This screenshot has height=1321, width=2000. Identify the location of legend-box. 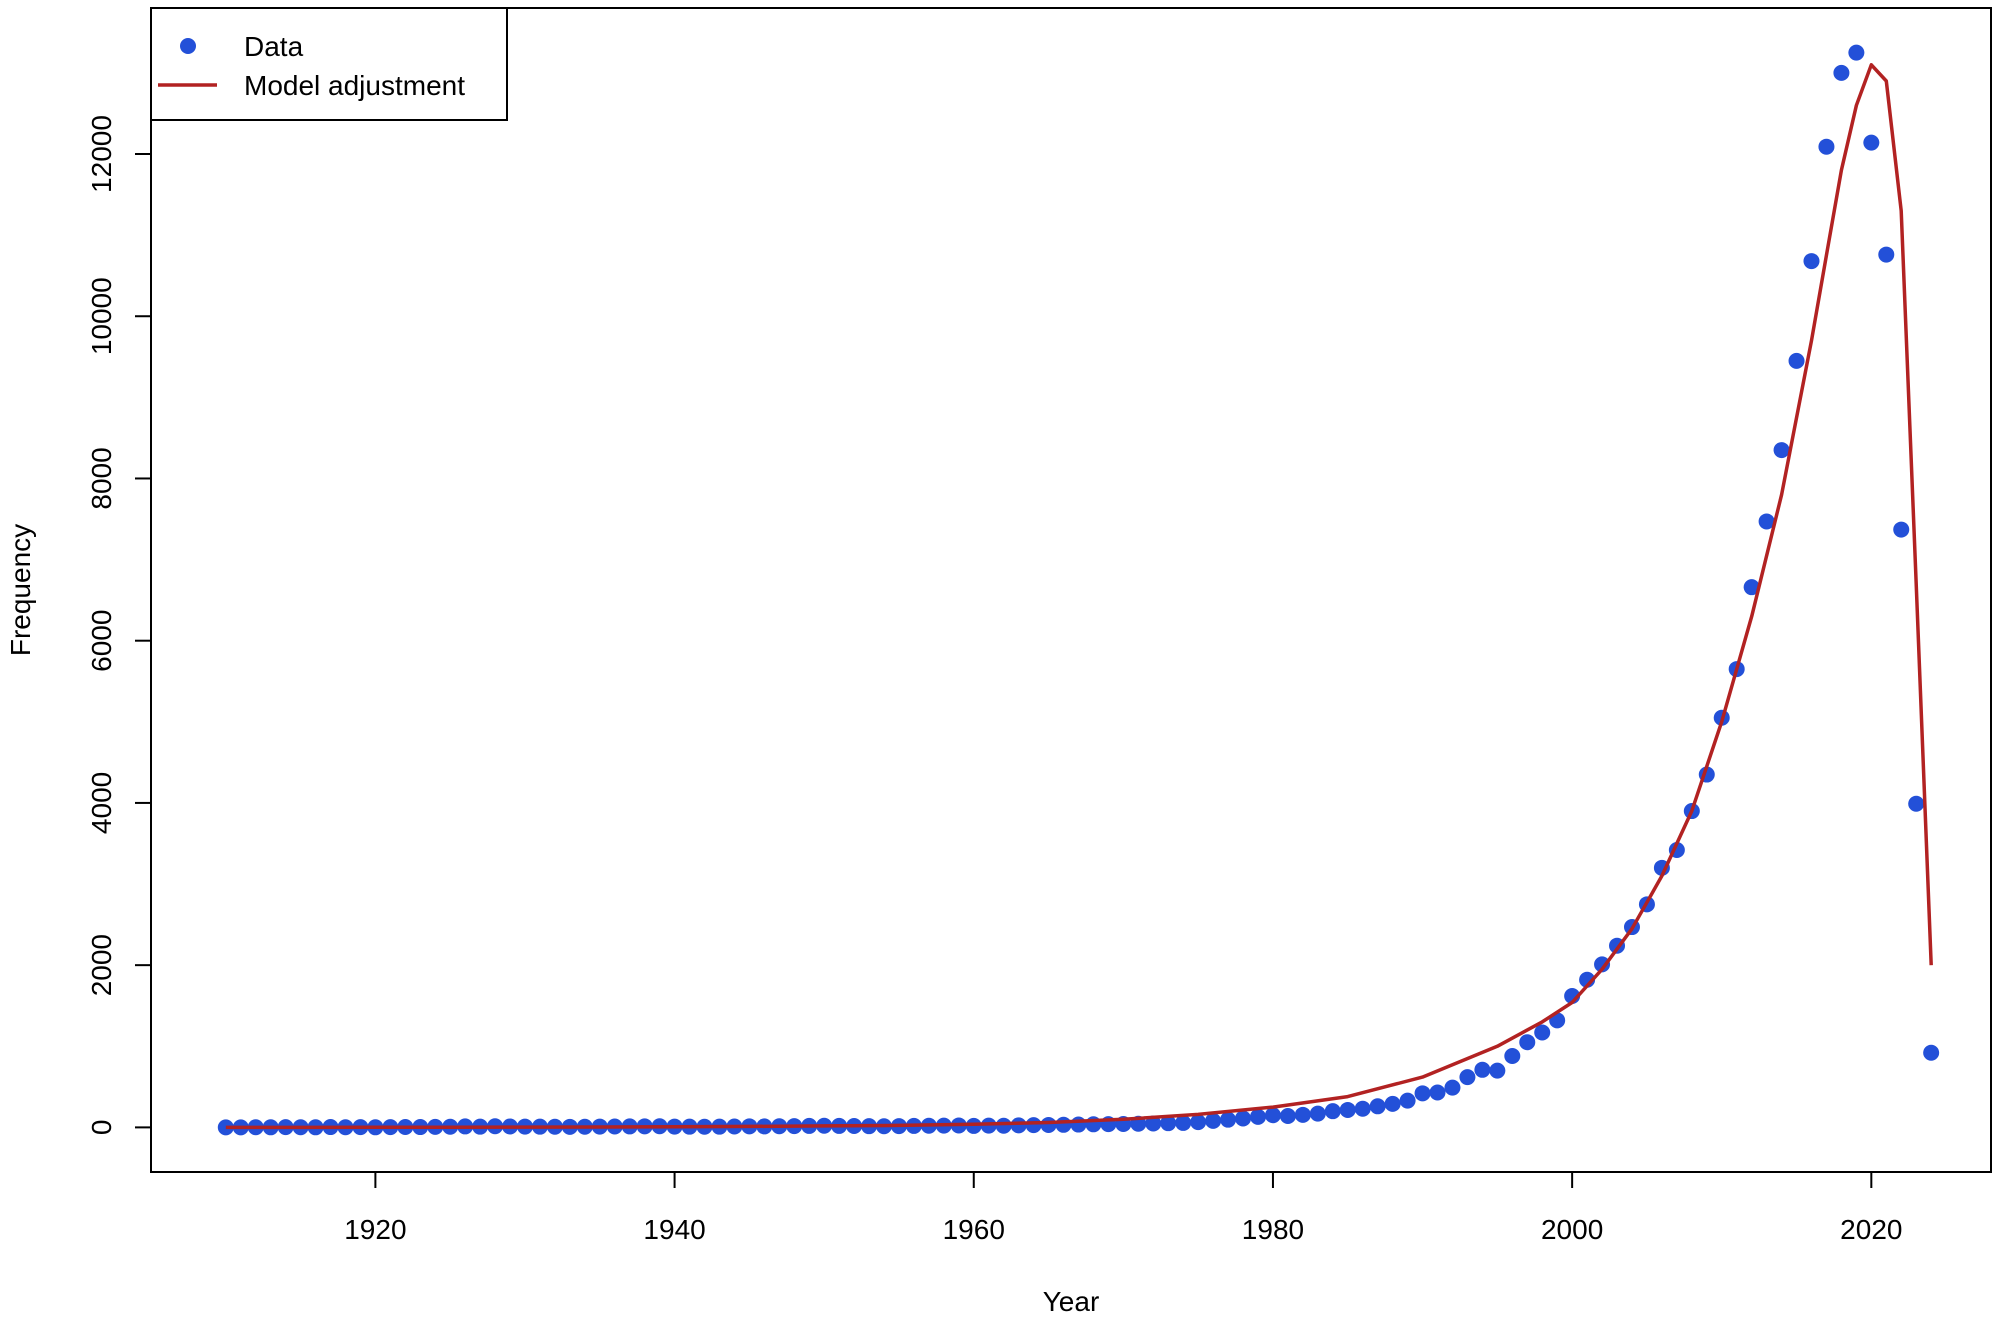
(329, 64).